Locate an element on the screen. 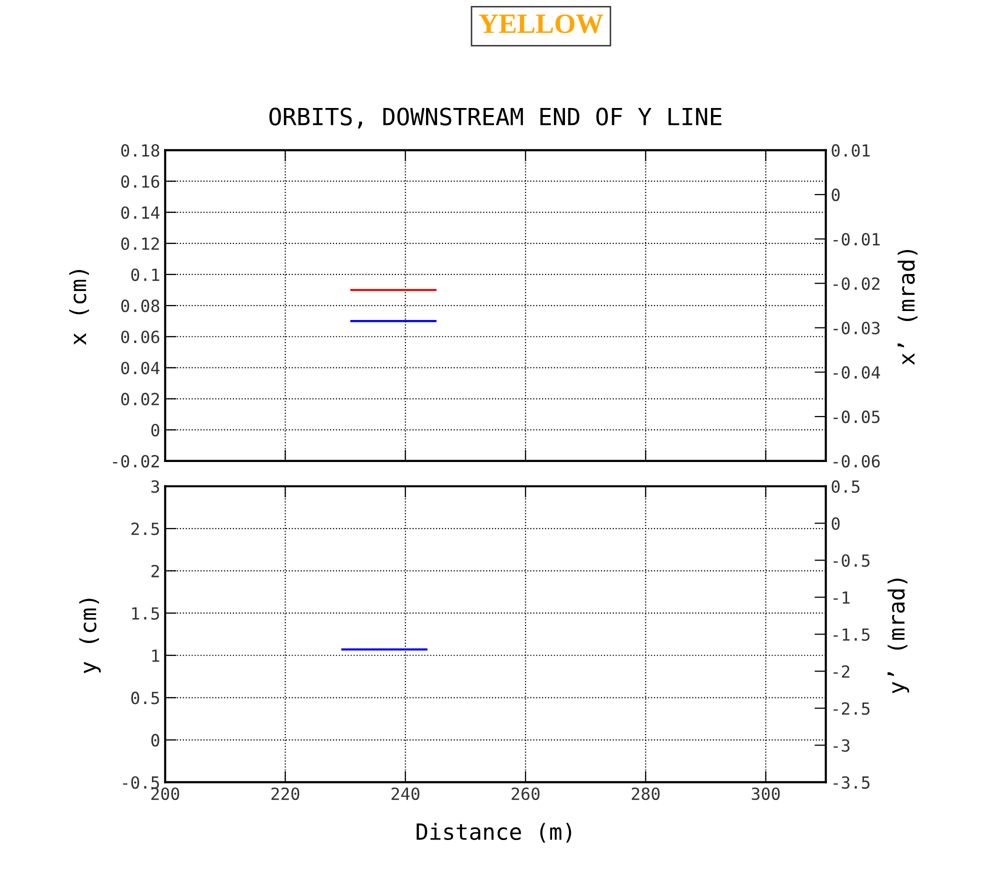 This screenshot has width=989, height=873. y-axis-title: x (cm) is located at coordinates (79, 307).